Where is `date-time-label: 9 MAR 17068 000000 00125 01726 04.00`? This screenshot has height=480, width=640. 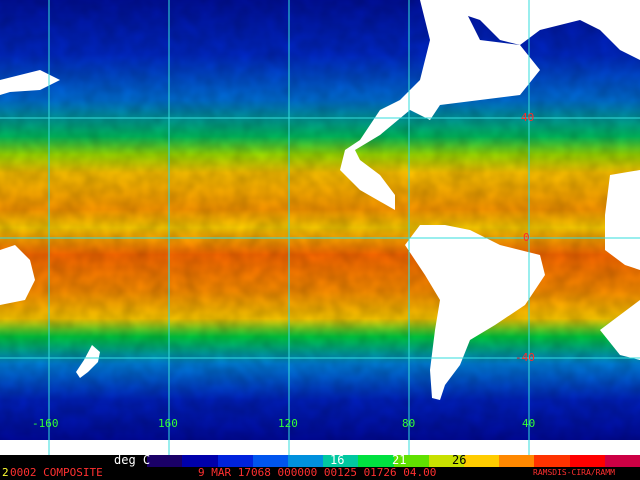
date-time-label: 9 MAR 17068 000000 00125 01726 04.00 is located at coordinates (317, 472).